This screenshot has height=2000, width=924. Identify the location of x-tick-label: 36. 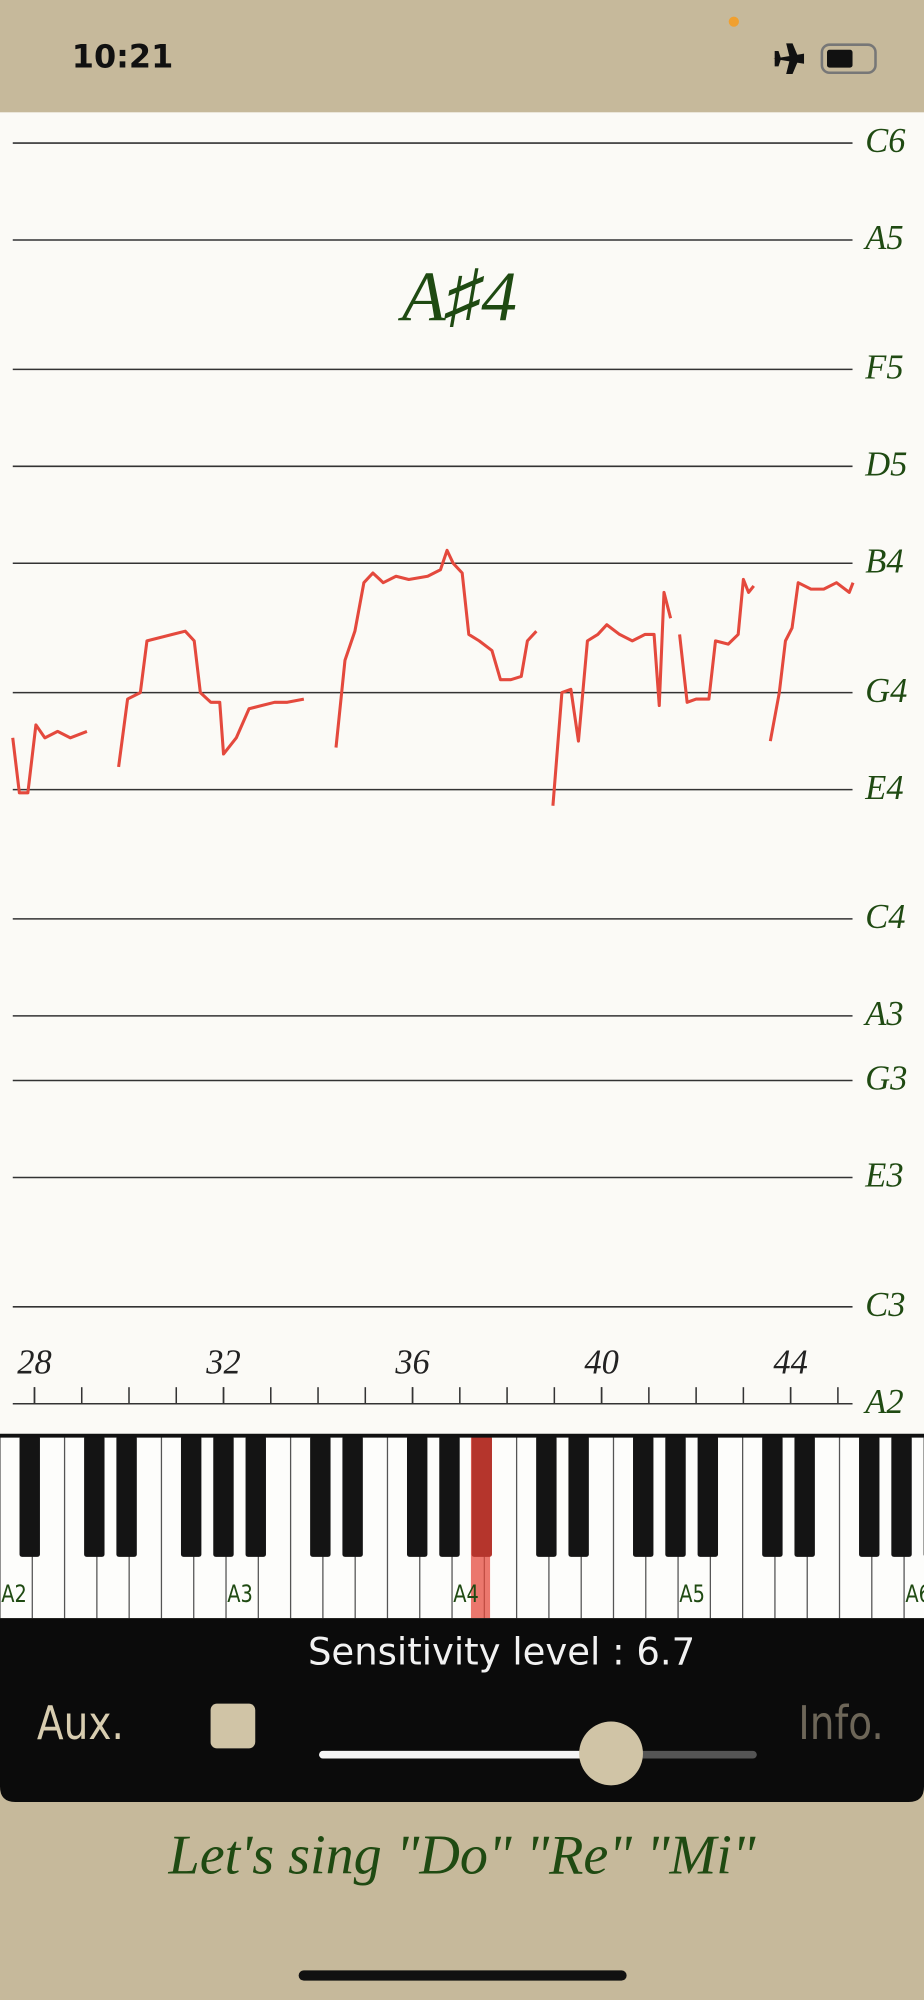
(412, 1362).